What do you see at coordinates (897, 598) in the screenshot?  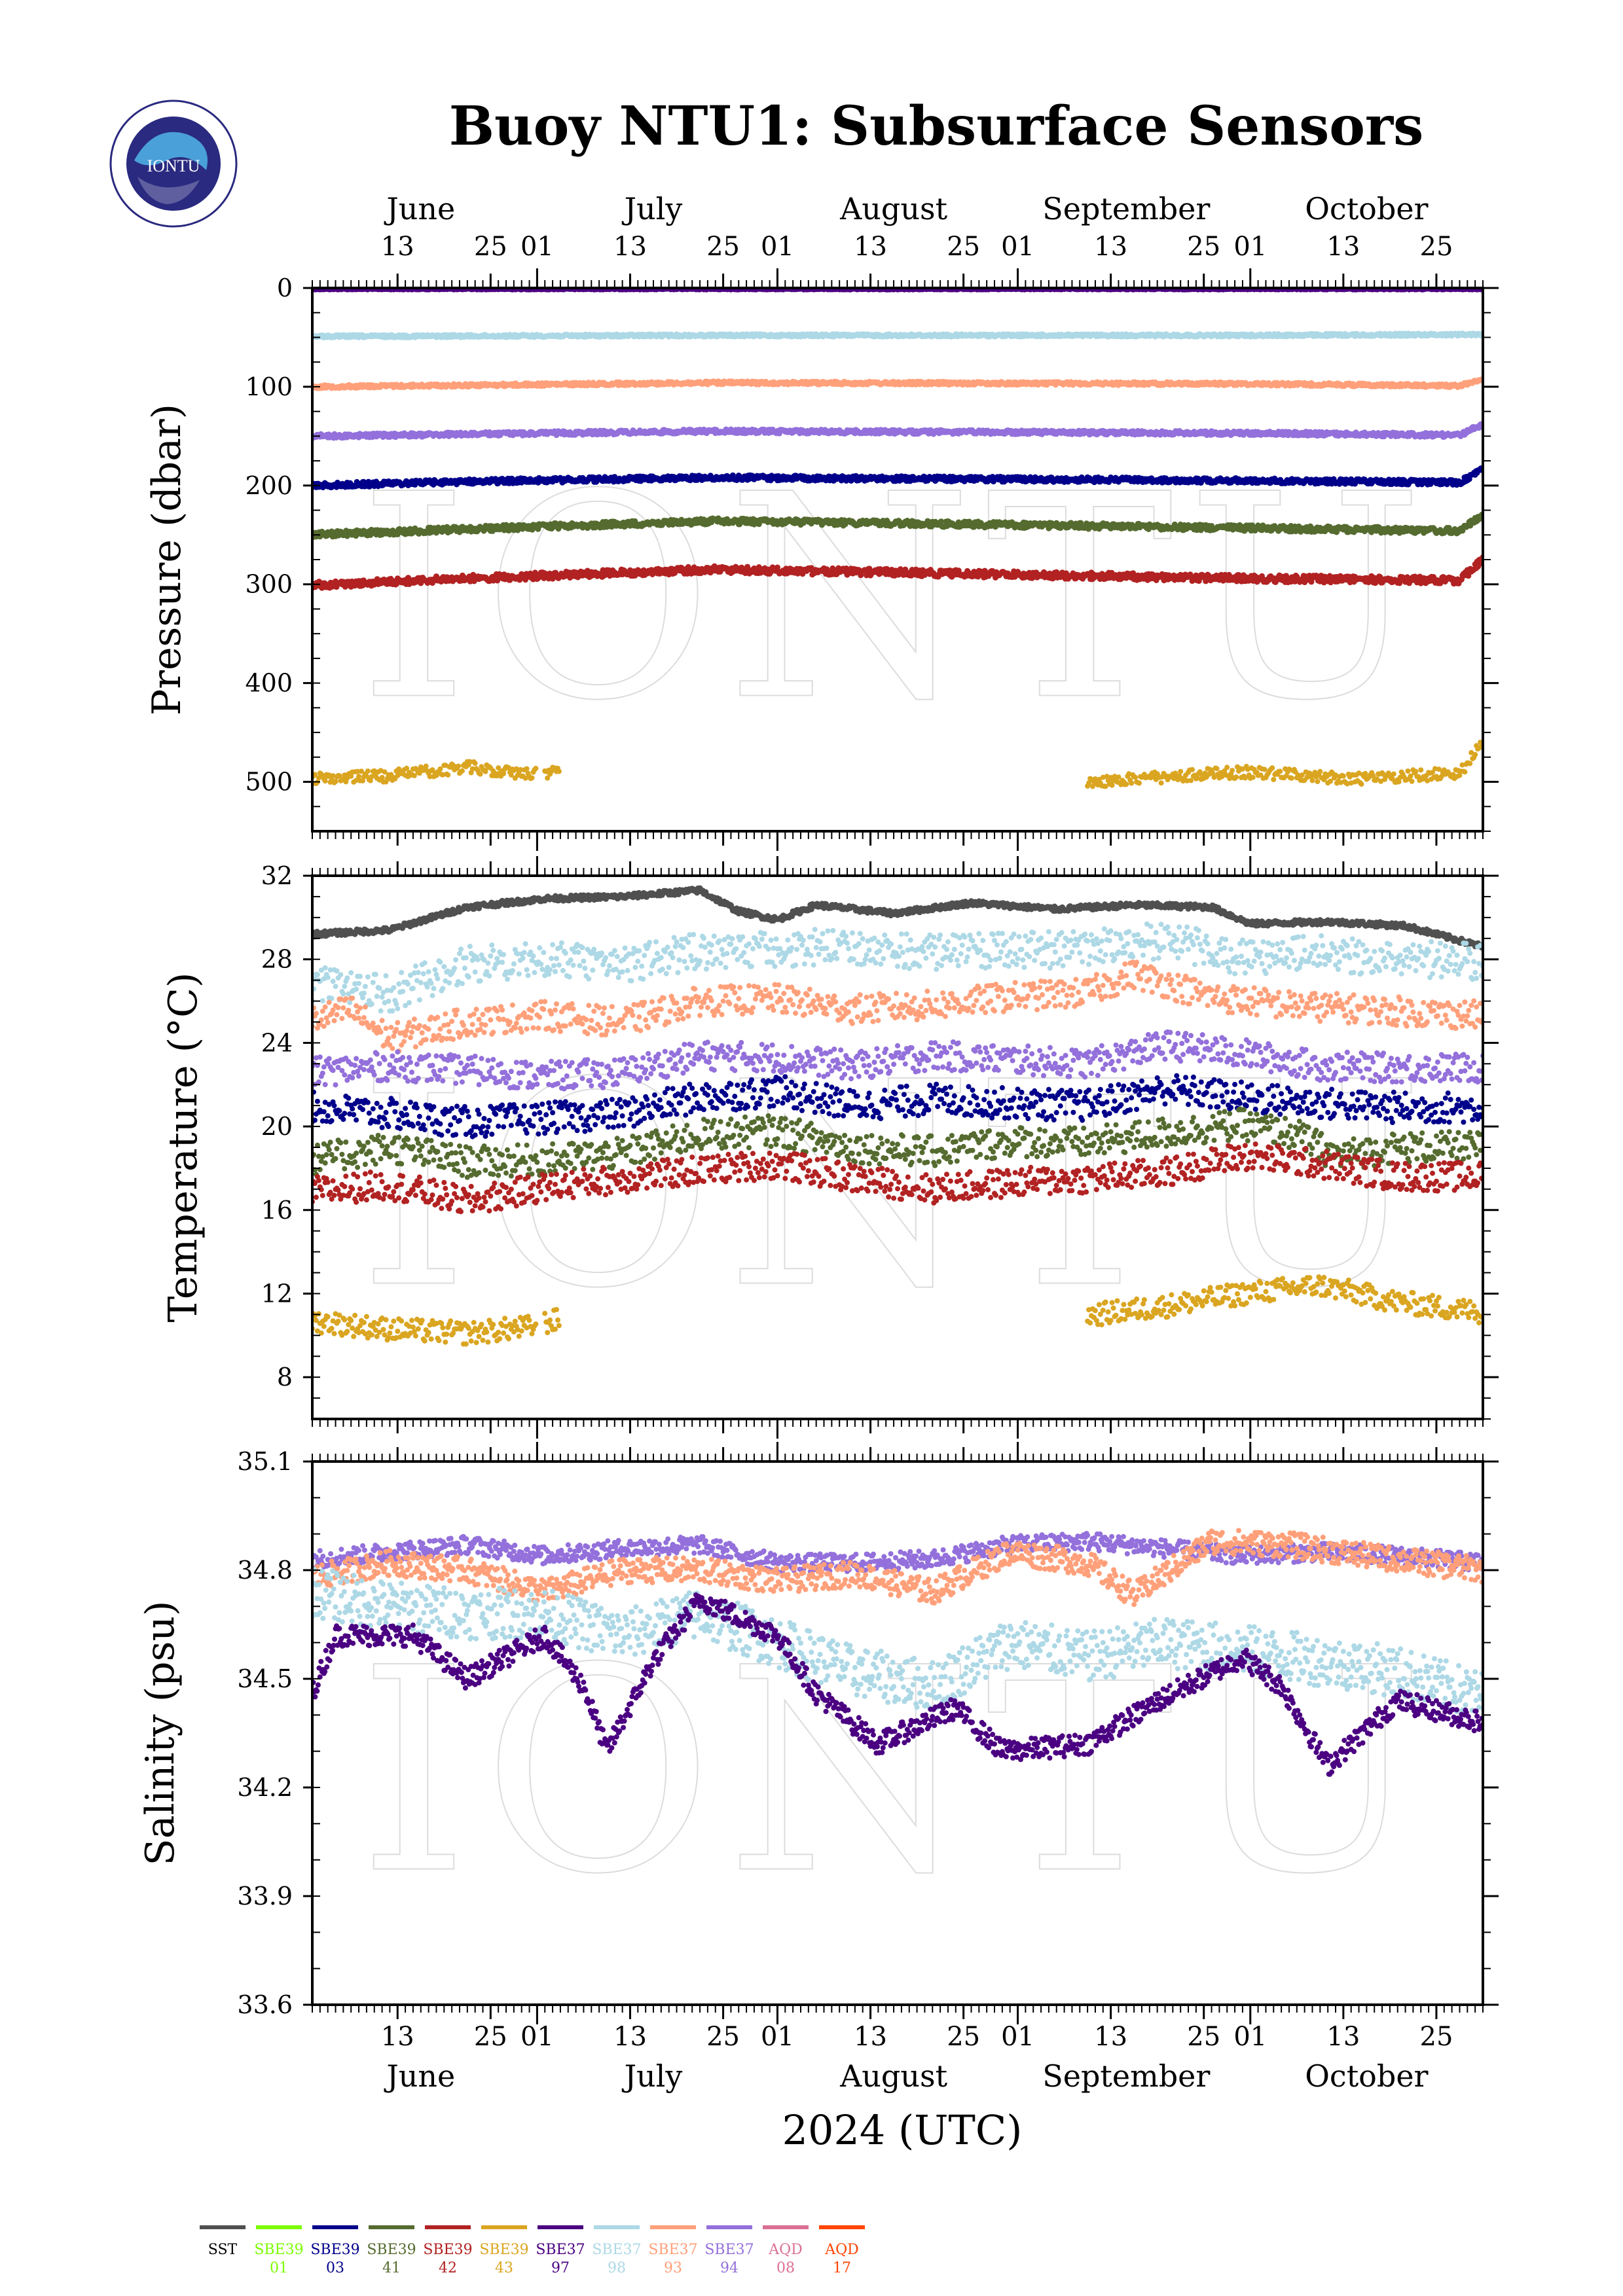 I see `watermark-0: IONTU` at bounding box center [897, 598].